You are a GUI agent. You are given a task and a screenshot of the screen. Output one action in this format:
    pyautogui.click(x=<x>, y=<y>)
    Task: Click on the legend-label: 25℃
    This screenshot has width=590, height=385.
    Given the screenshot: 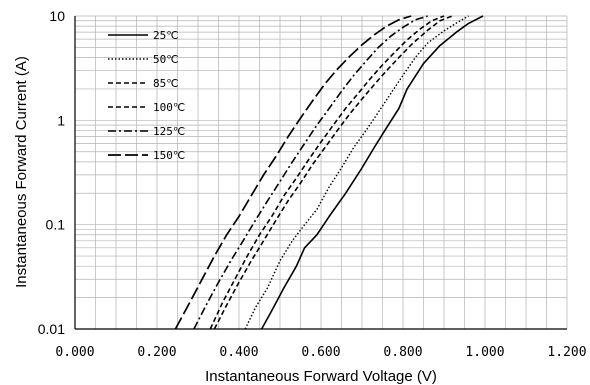 What is the action you would take?
    pyautogui.click(x=166, y=35)
    